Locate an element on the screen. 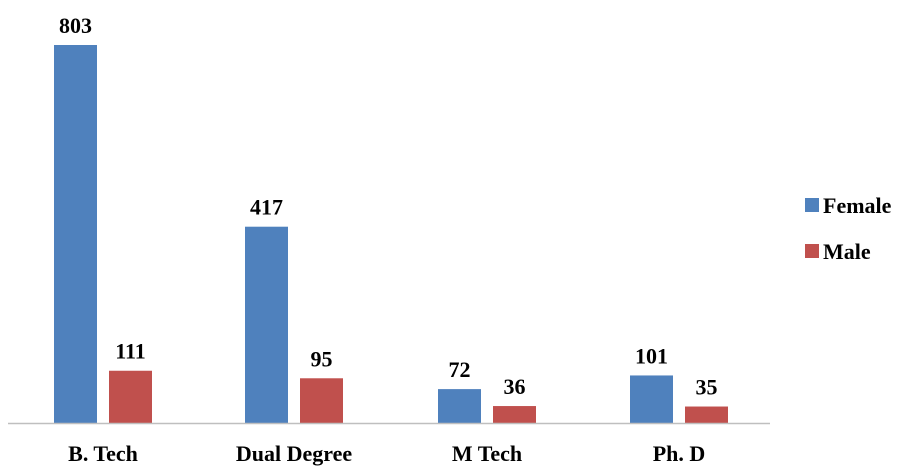  bar-male-ph-d is located at coordinates (706, 414).